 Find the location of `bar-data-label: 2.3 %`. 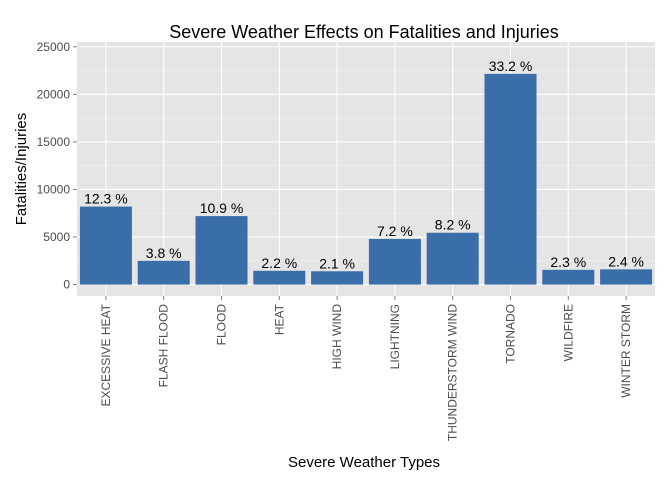

bar-data-label: 2.3 % is located at coordinates (568, 262).